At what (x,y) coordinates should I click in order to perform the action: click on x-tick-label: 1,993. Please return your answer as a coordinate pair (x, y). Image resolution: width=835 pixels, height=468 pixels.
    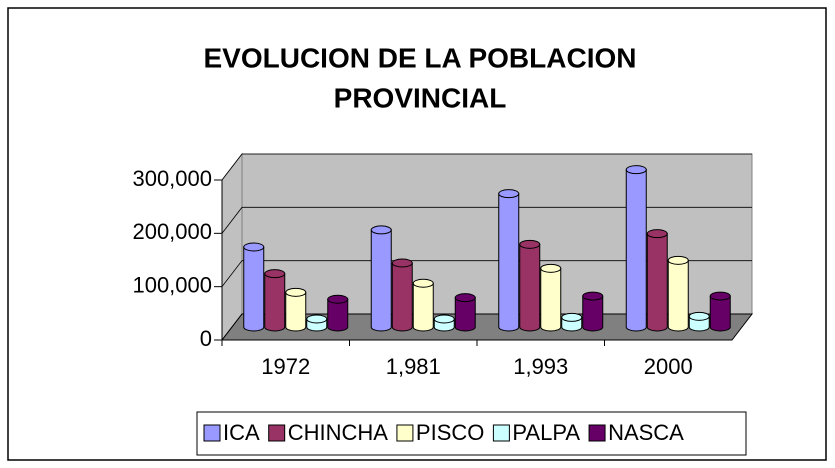
    Looking at the image, I should click on (540, 366).